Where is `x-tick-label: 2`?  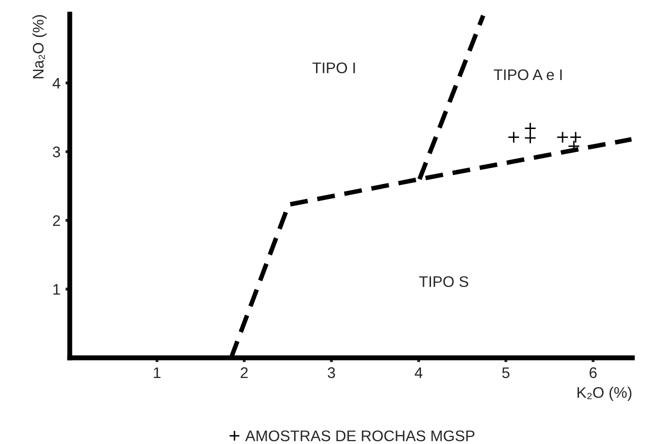
x-tick-label: 2 is located at coordinates (244, 372).